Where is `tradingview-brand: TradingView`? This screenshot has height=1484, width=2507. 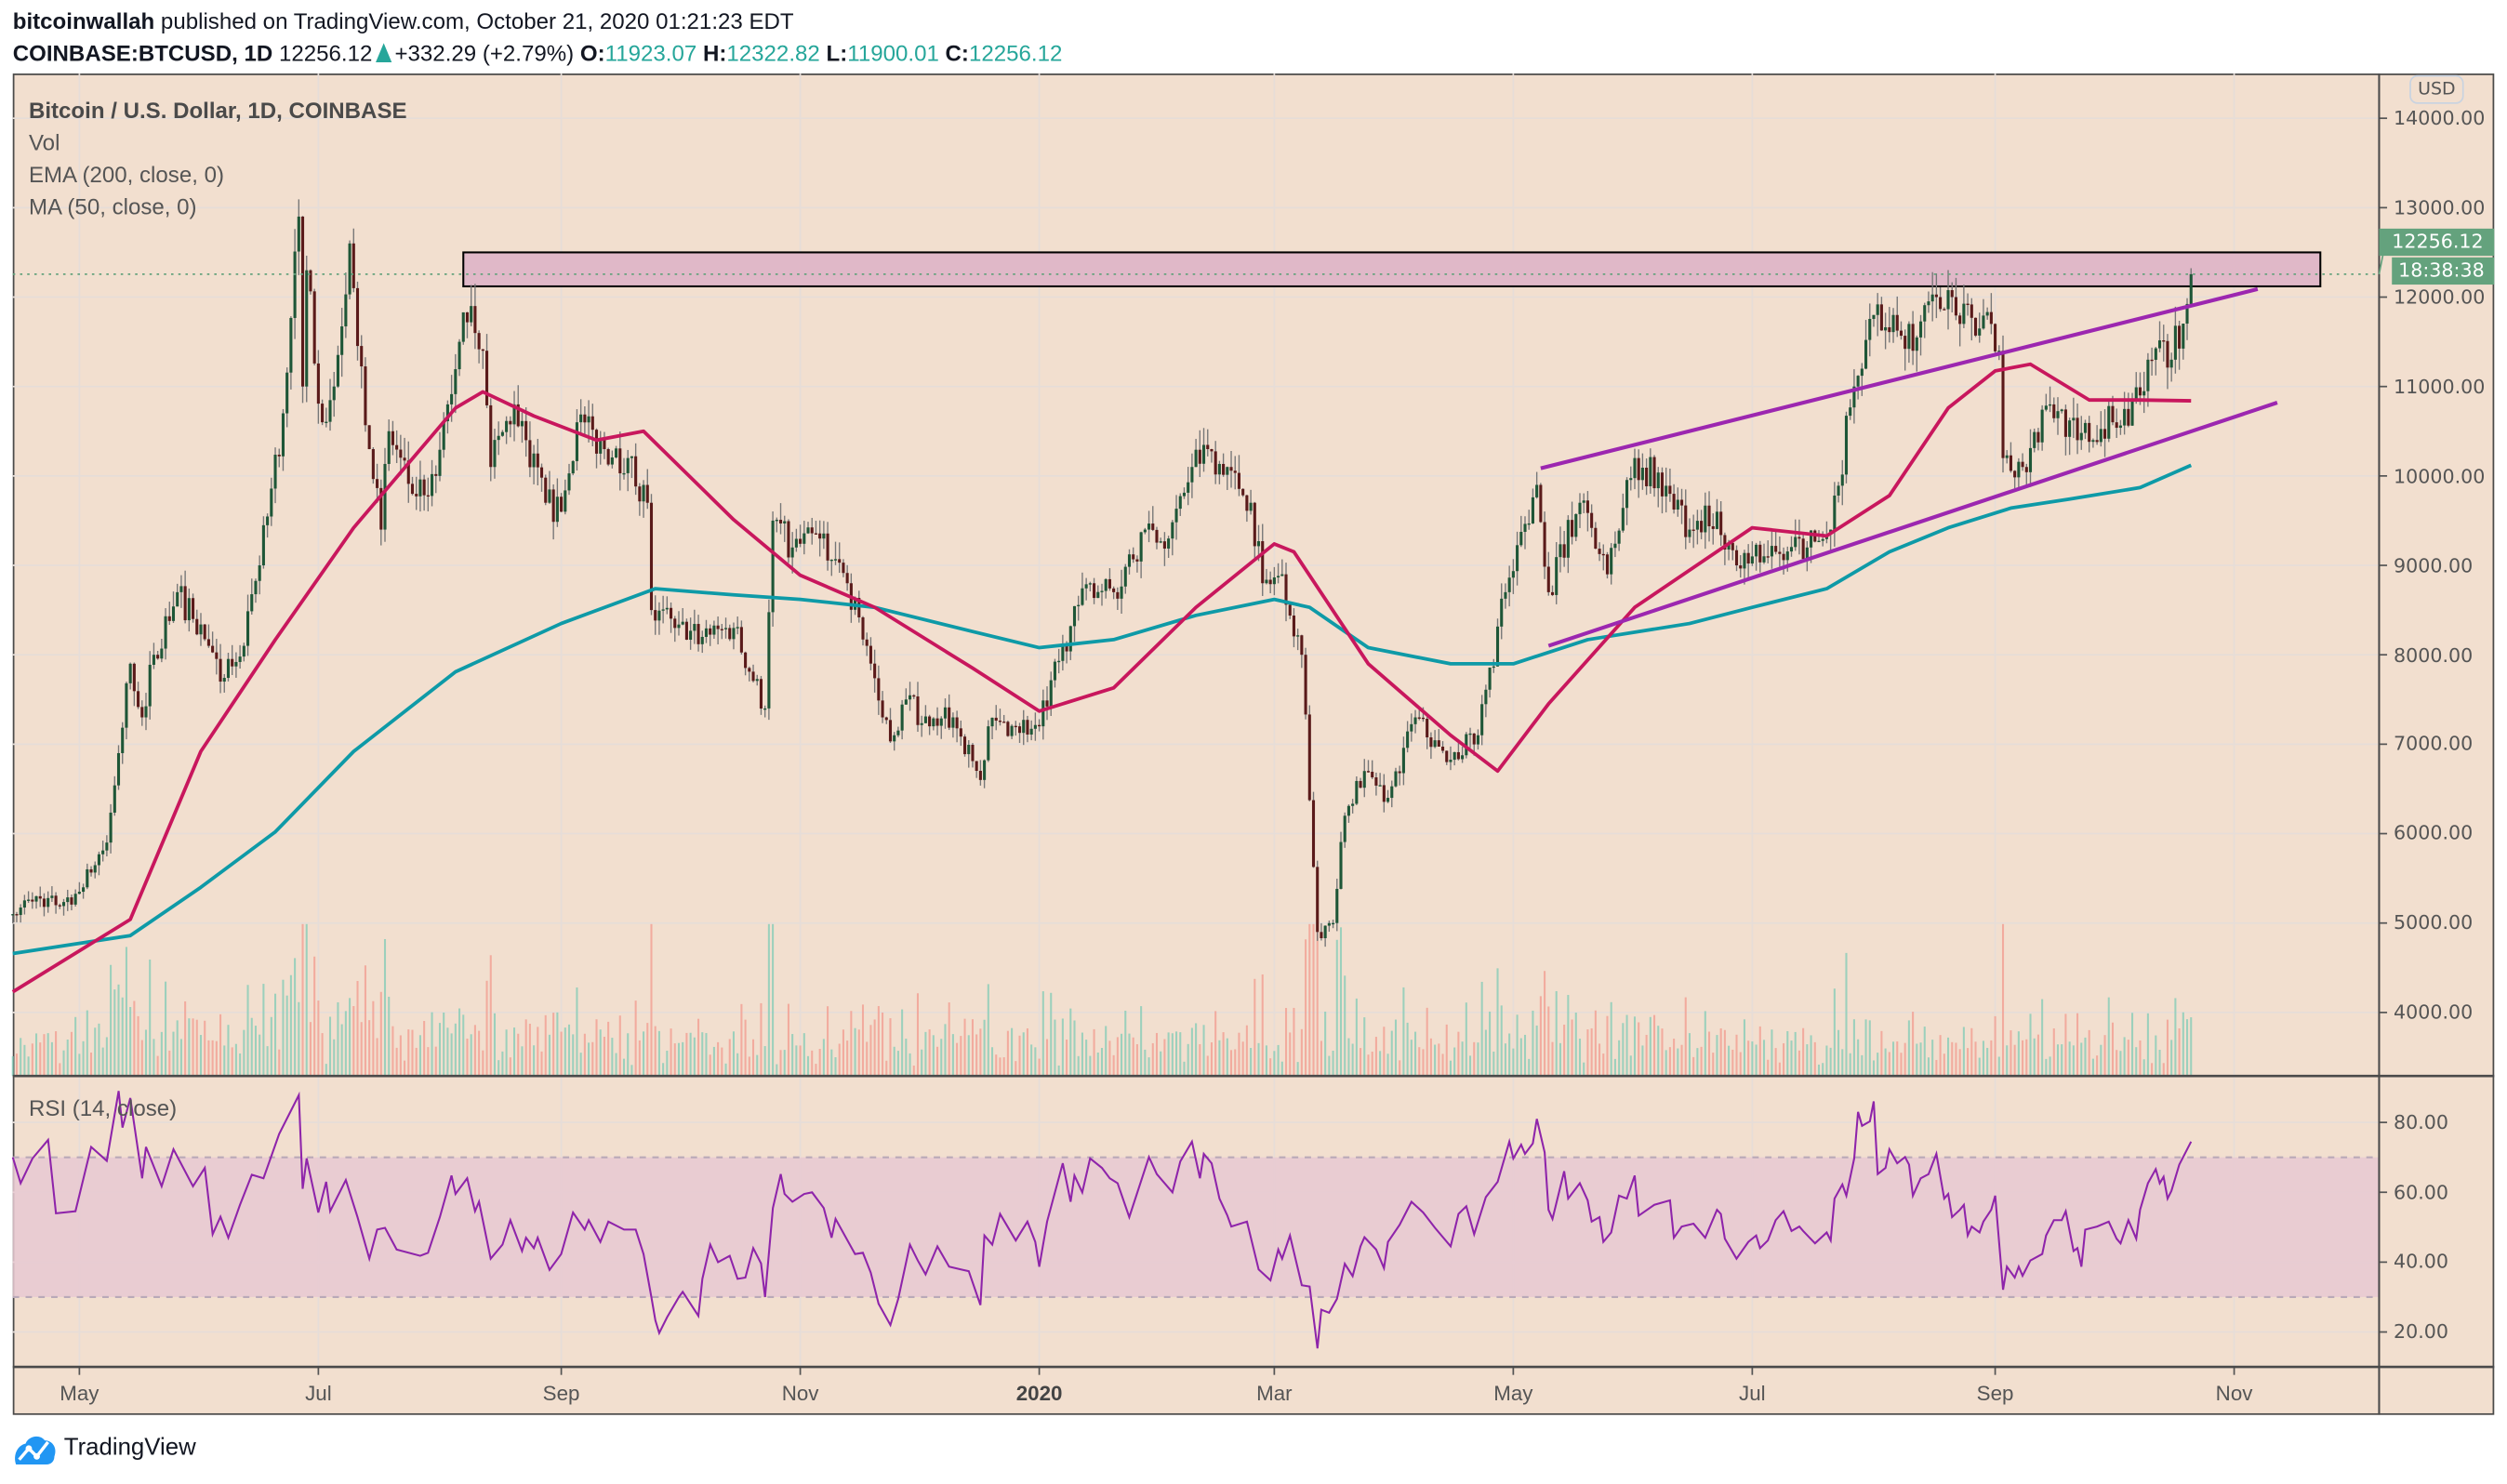
tradingview-brand: TradingView is located at coordinates (129, 1448).